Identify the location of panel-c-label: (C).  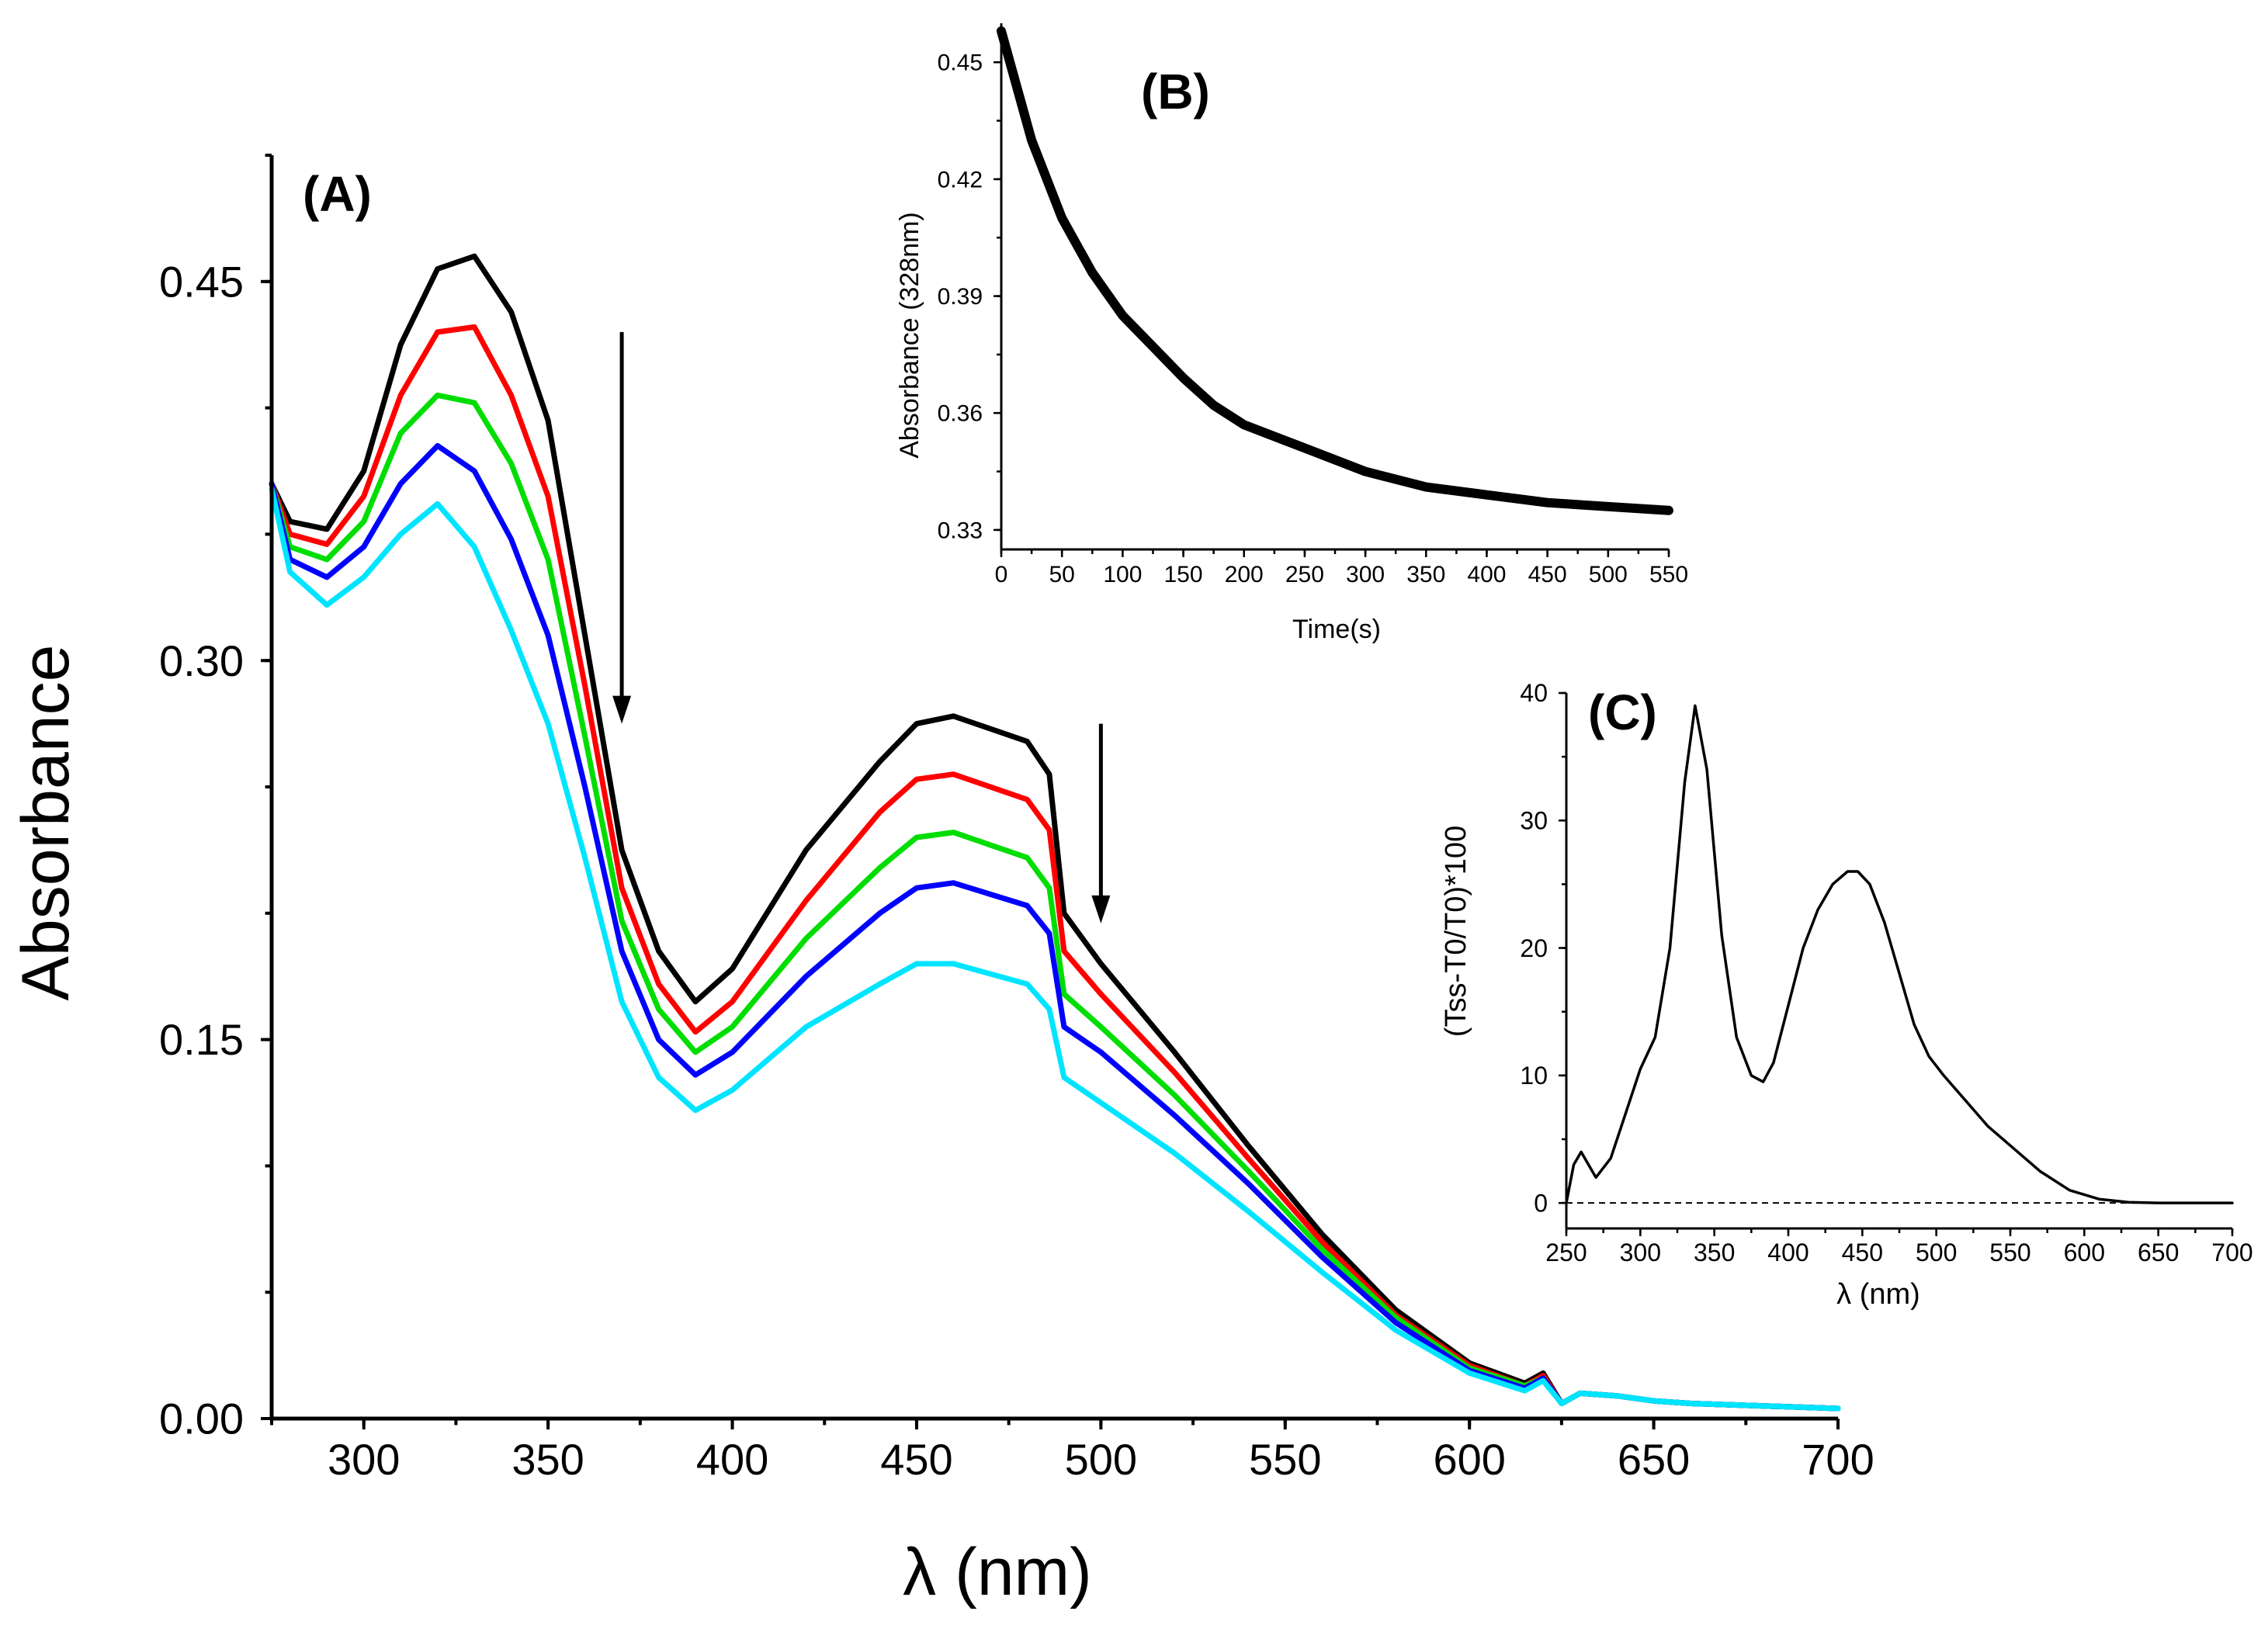
(1622, 712).